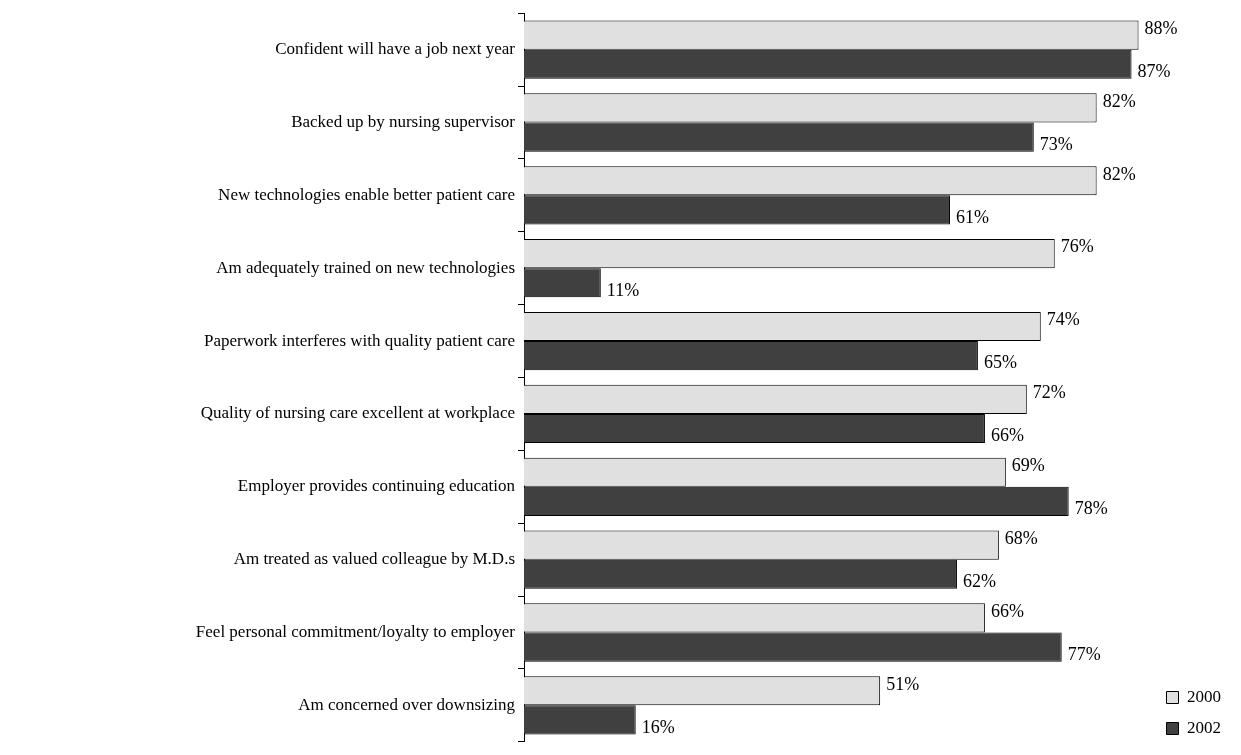 Image resolution: width=1241 pixels, height=755 pixels. What do you see at coordinates (1021, 537) in the screenshot?
I see `data-label: 68%` at bounding box center [1021, 537].